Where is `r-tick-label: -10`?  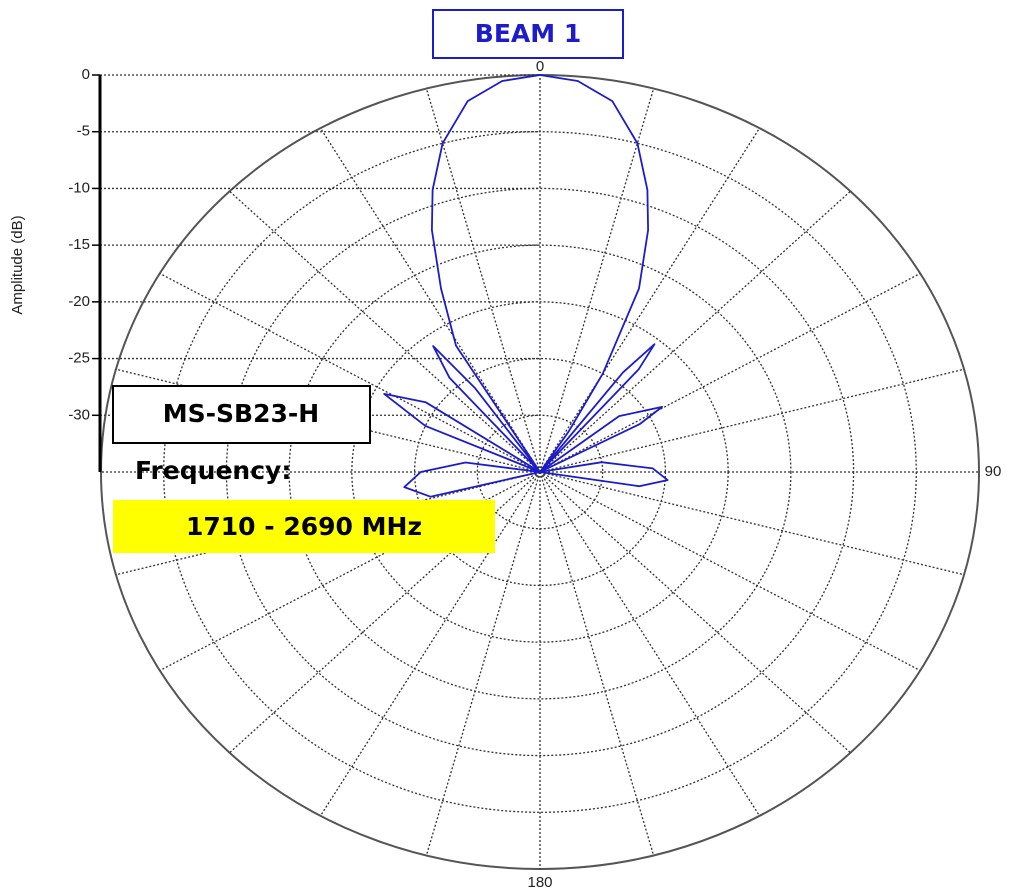 r-tick-label: -10 is located at coordinates (79, 187).